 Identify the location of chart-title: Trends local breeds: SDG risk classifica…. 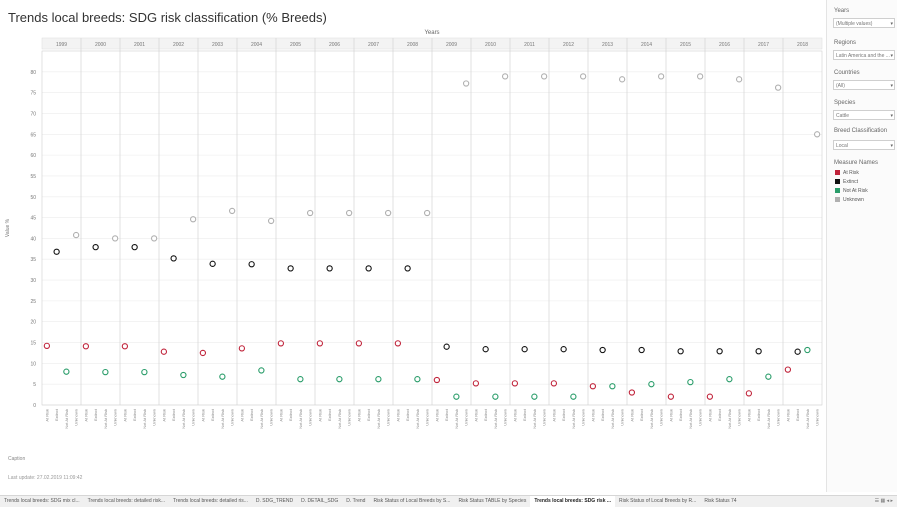
(167, 17).